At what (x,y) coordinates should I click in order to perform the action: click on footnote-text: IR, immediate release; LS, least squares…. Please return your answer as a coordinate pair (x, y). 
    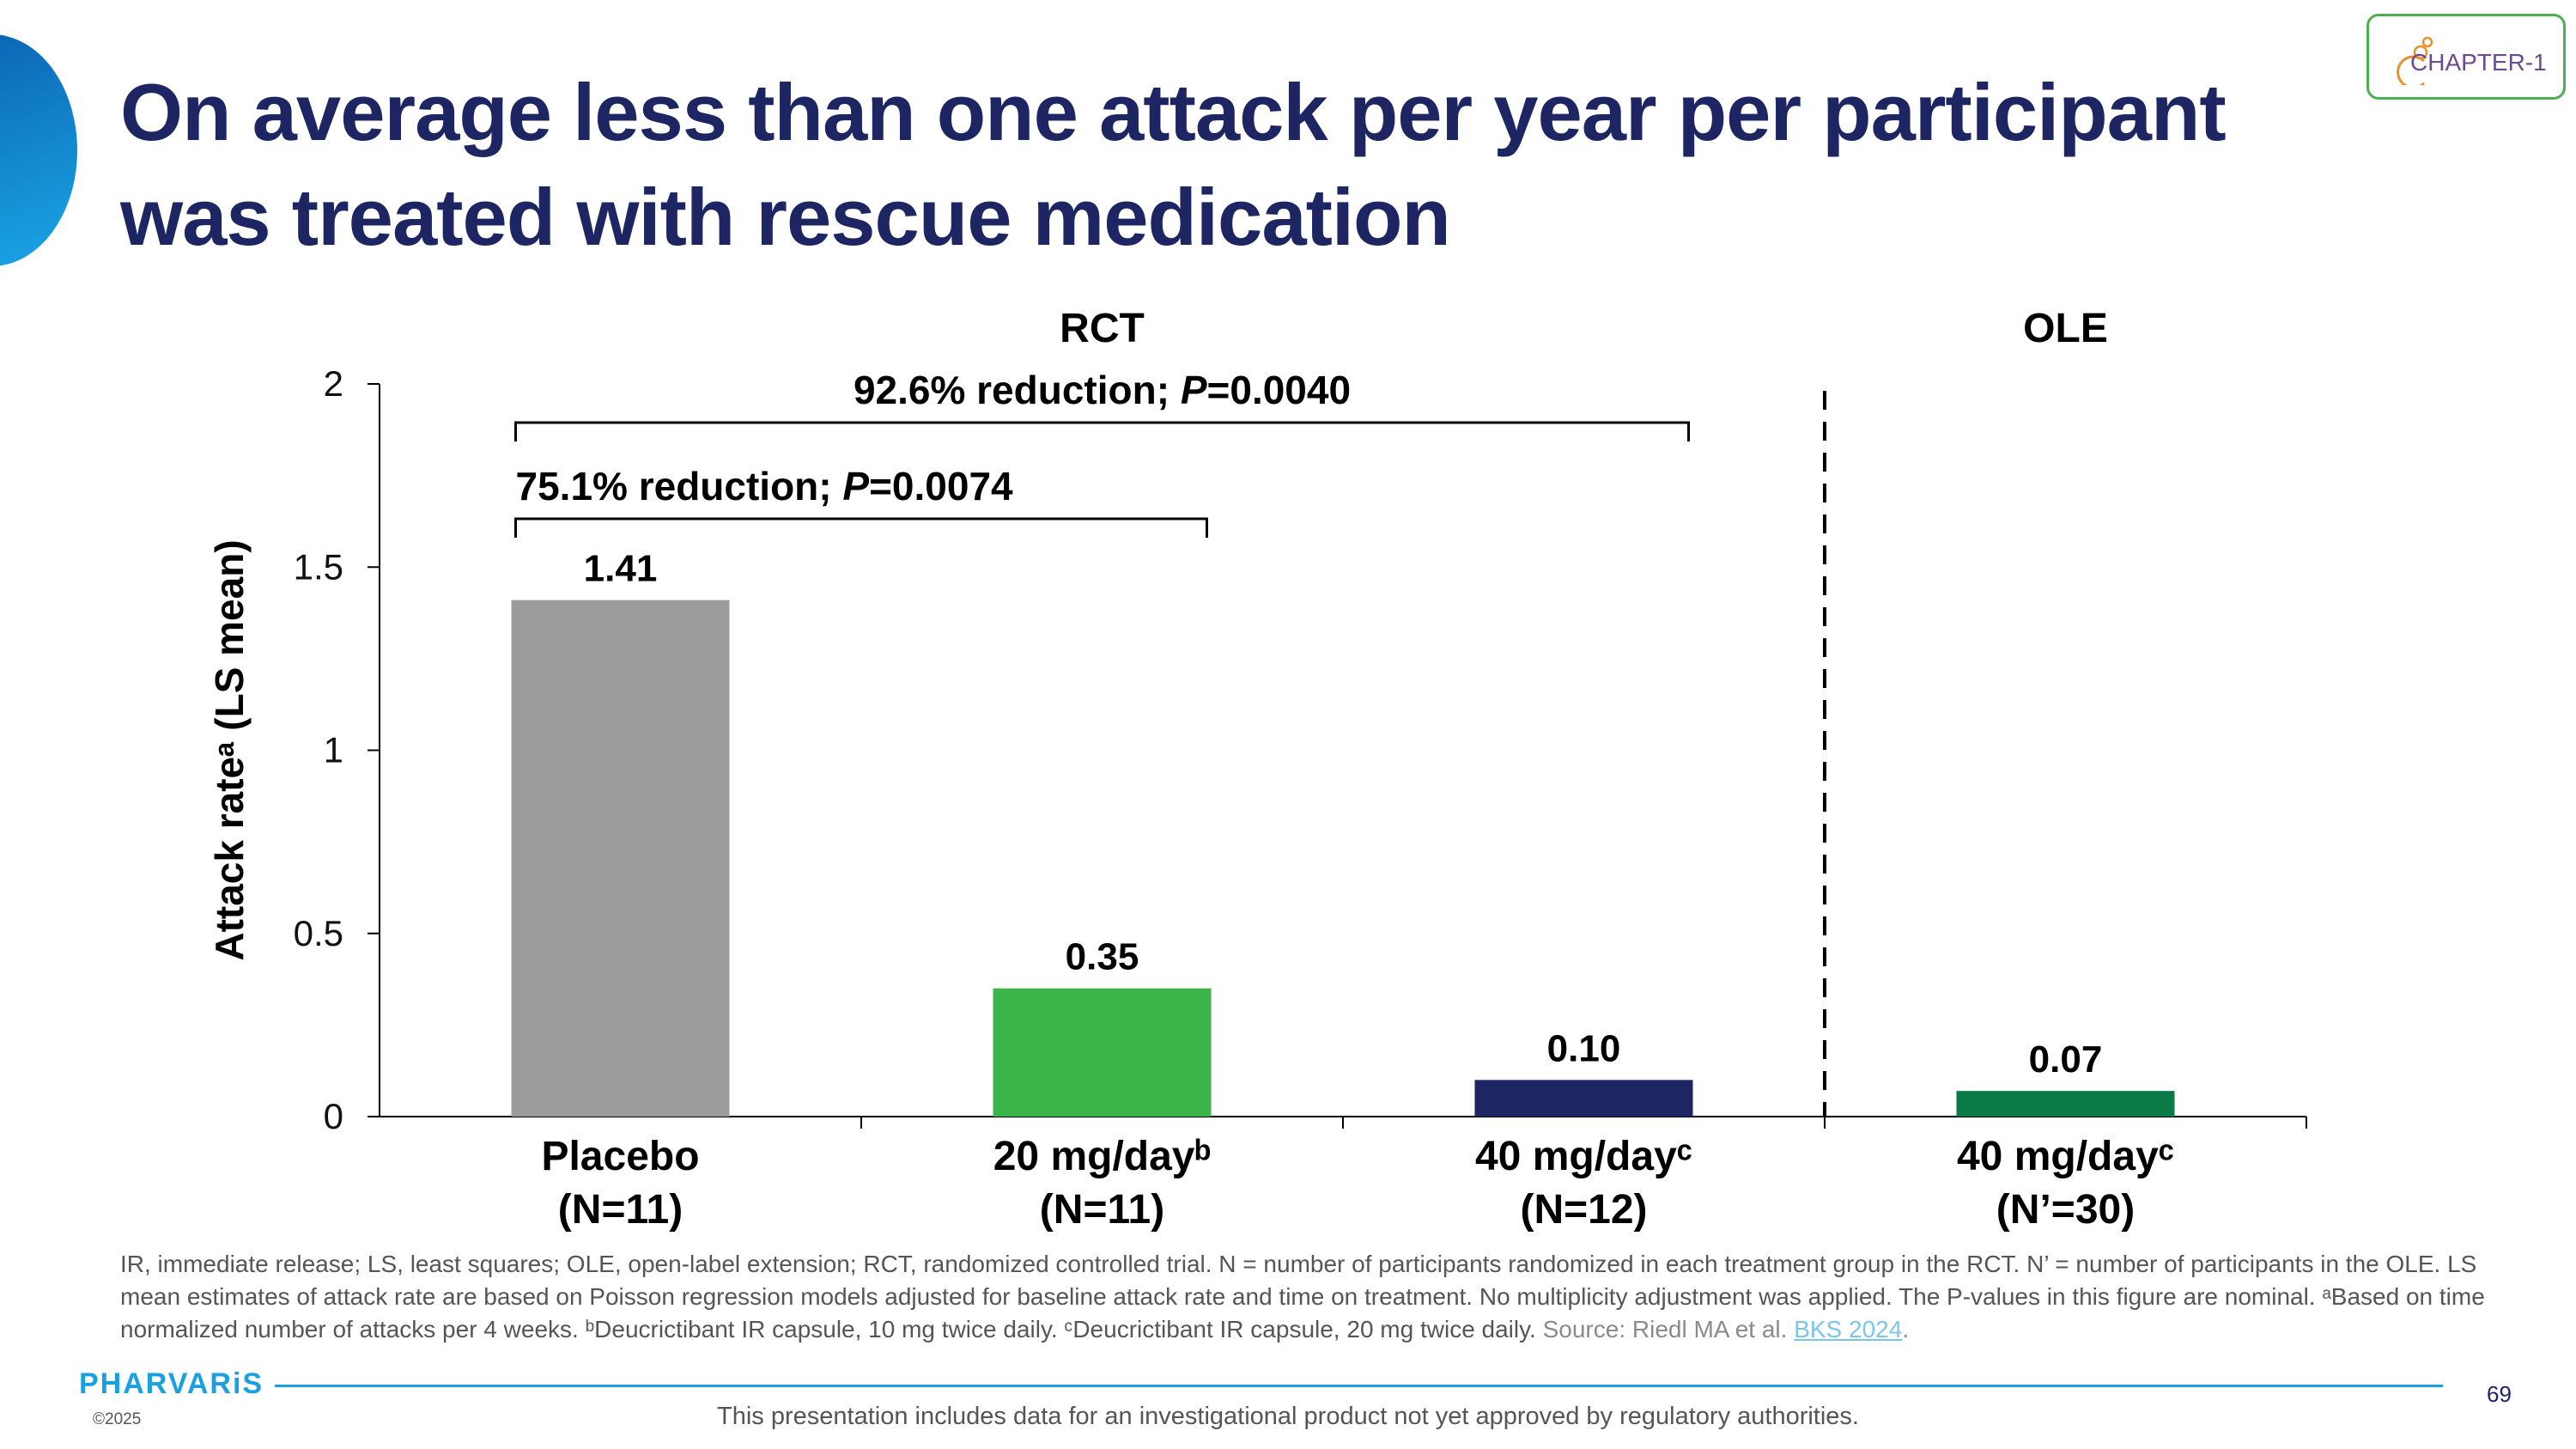
    Looking at the image, I should click on (1302, 1296).